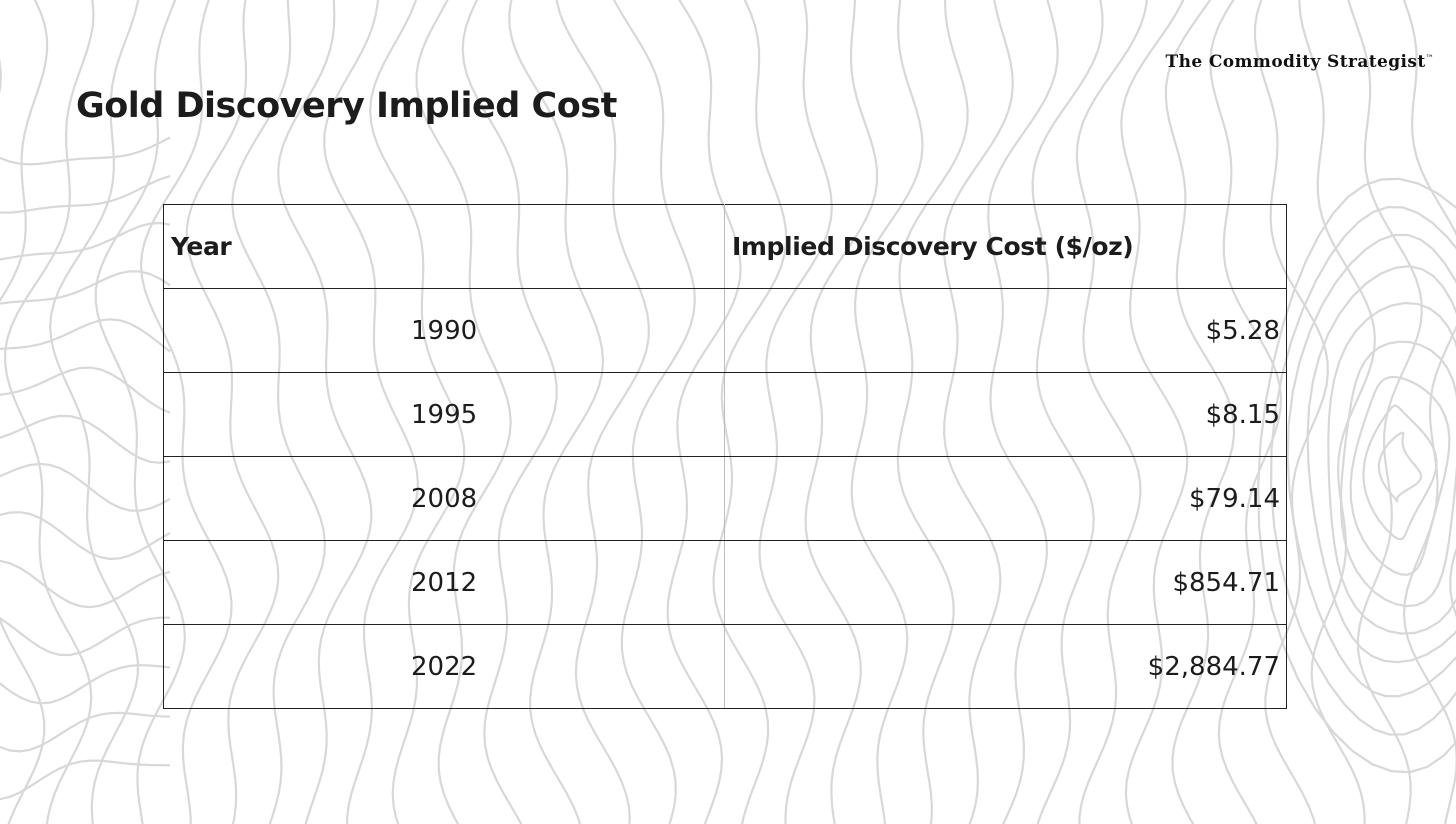  Describe the element at coordinates (1005, 582) in the screenshot. I see `cost-cell: $854.71` at that location.